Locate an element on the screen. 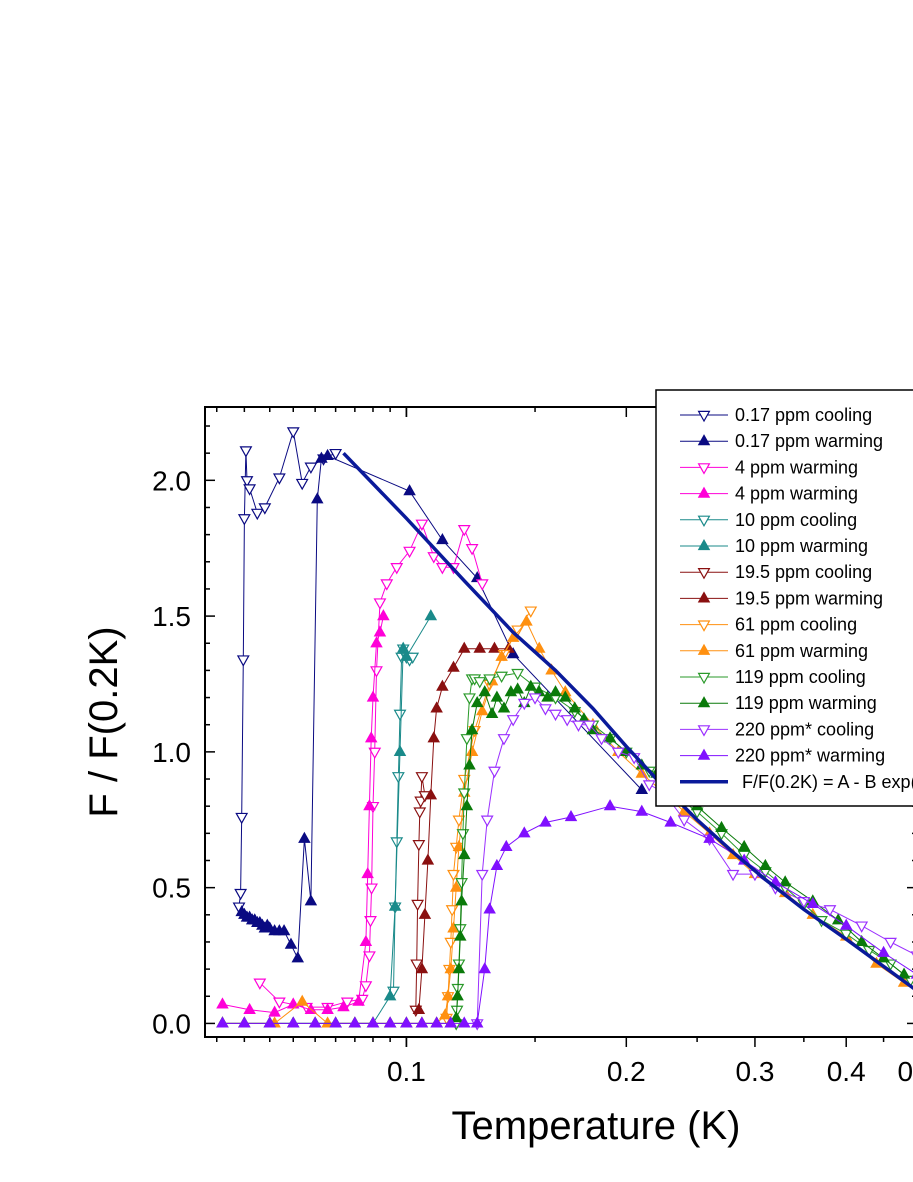 This screenshot has height=1182, width=913. legend-item: 10 ppm warming is located at coordinates (774, 546).